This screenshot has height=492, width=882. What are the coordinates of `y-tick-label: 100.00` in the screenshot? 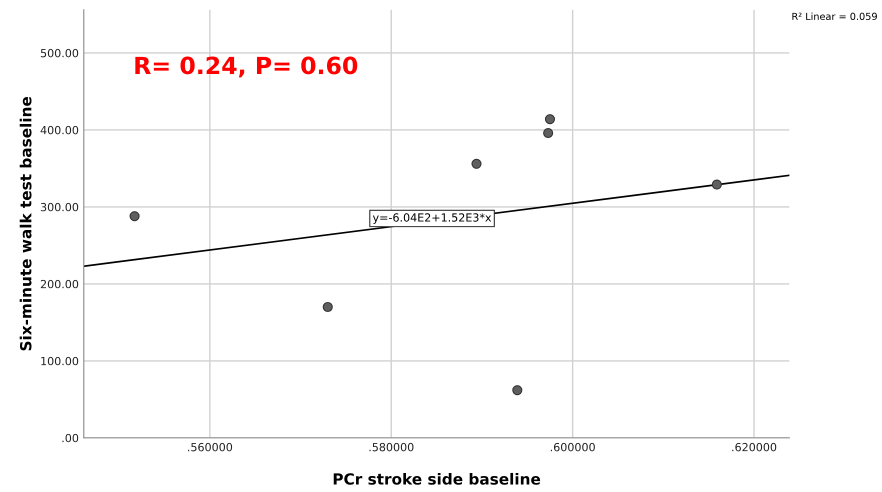 It's located at (59, 361).